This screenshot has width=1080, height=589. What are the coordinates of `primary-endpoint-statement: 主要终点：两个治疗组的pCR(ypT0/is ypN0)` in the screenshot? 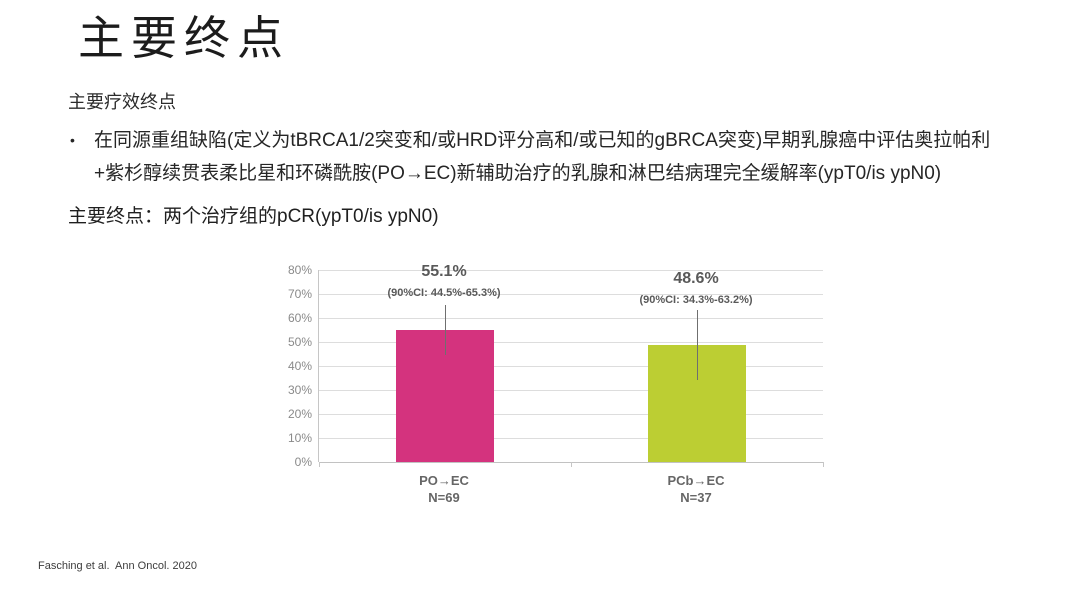 It's located at (253, 216).